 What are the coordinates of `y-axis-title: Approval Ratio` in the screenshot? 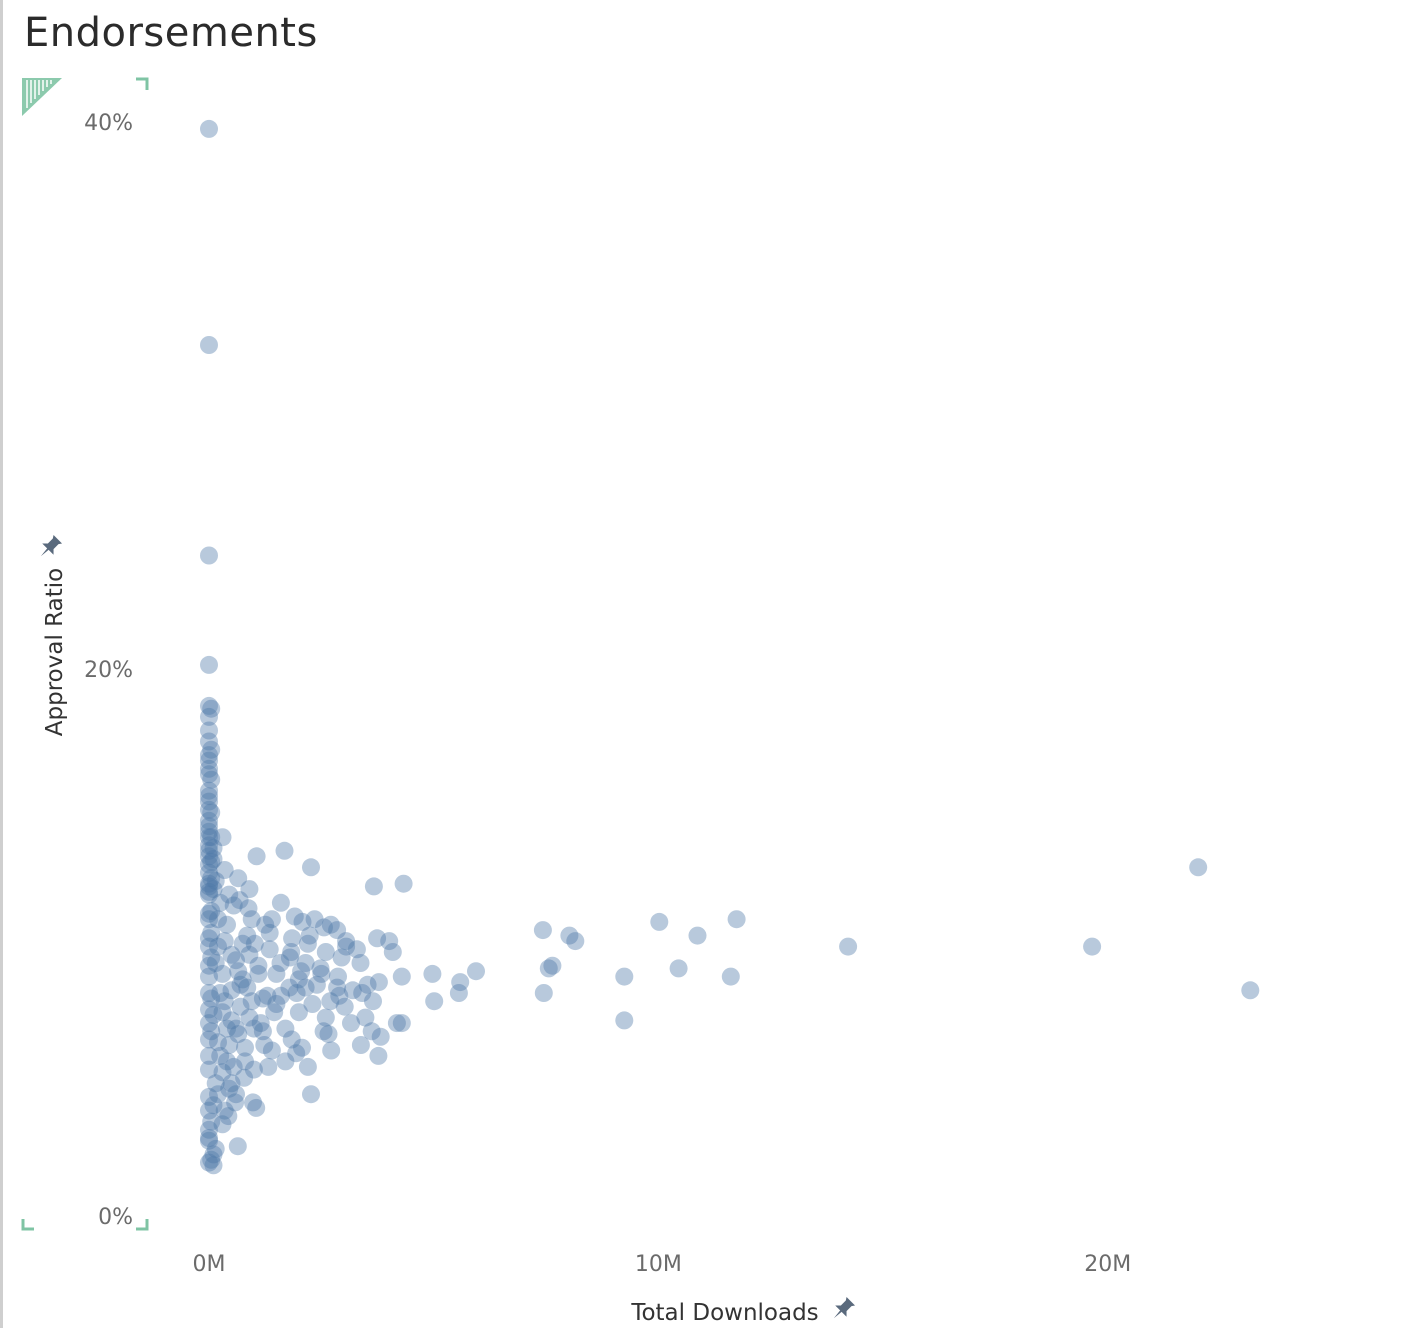 It's located at (55, 652).